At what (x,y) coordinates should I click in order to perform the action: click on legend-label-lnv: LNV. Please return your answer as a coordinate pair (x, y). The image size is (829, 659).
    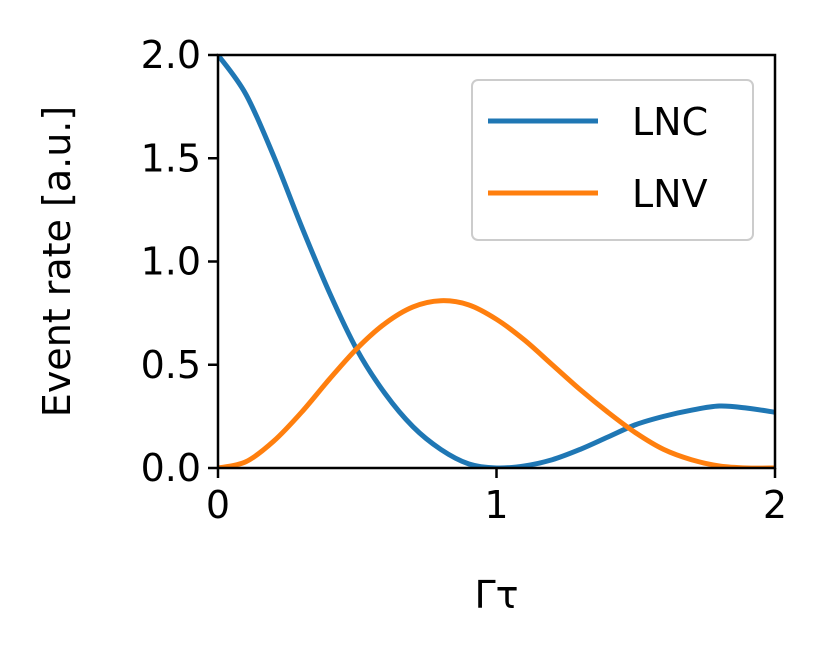
    Looking at the image, I should click on (670, 194).